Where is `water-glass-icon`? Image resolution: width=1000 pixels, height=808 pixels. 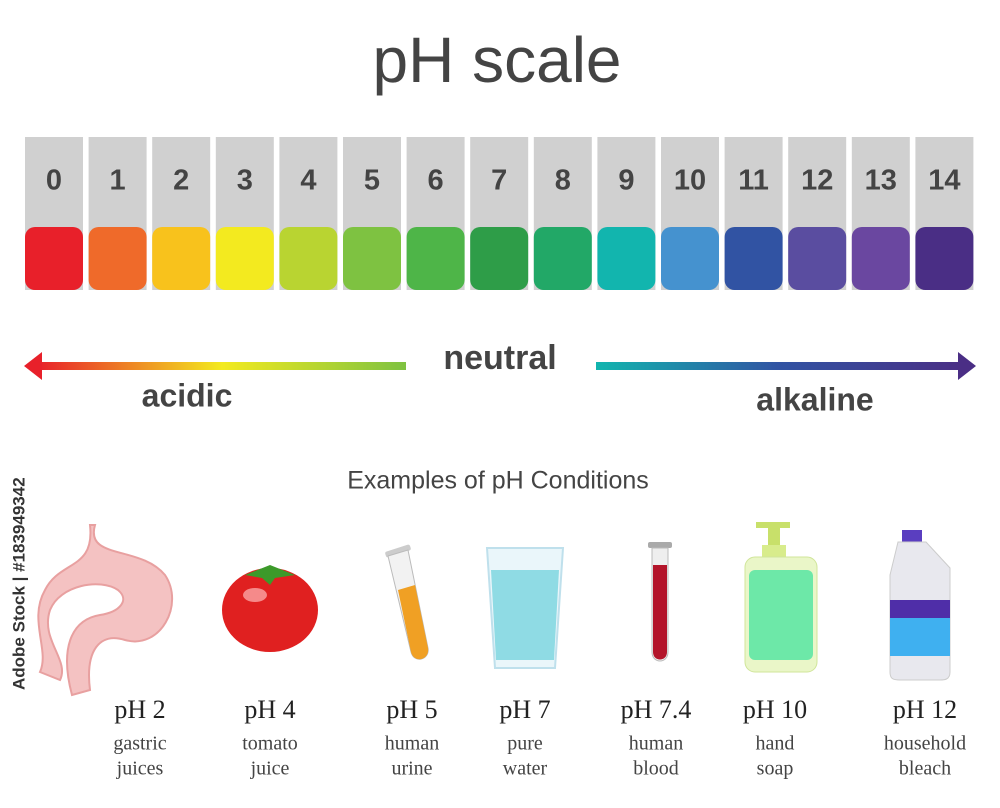
water-glass-icon is located at coordinates (525, 608).